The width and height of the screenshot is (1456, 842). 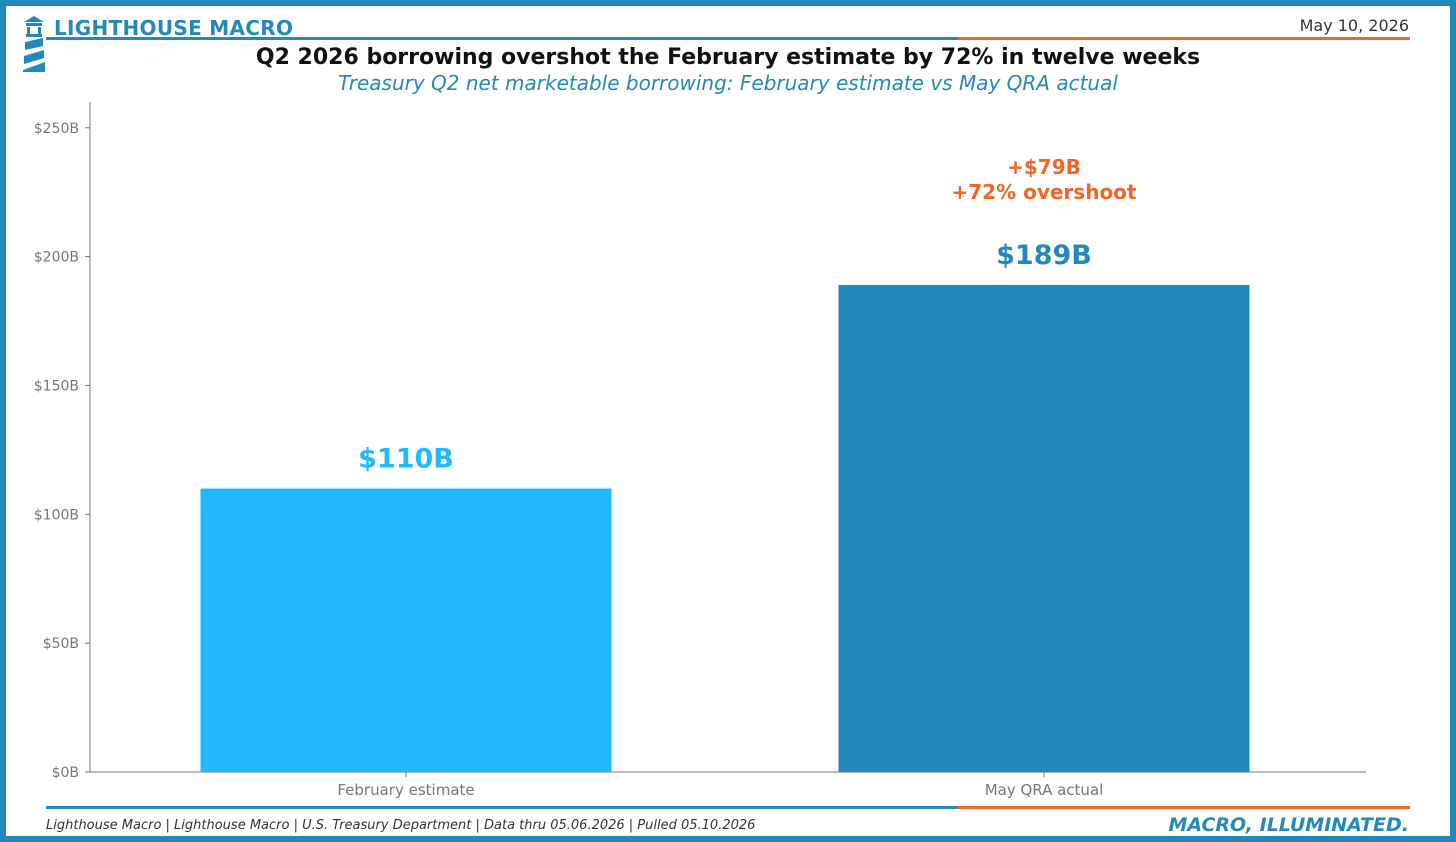 What do you see at coordinates (56, 386) in the screenshot?
I see `y-tick-label: $150B` at bounding box center [56, 386].